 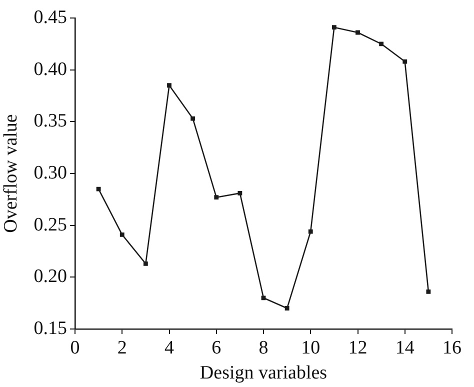 I want to click on x-tick-label: 10, so click(x=310, y=347).